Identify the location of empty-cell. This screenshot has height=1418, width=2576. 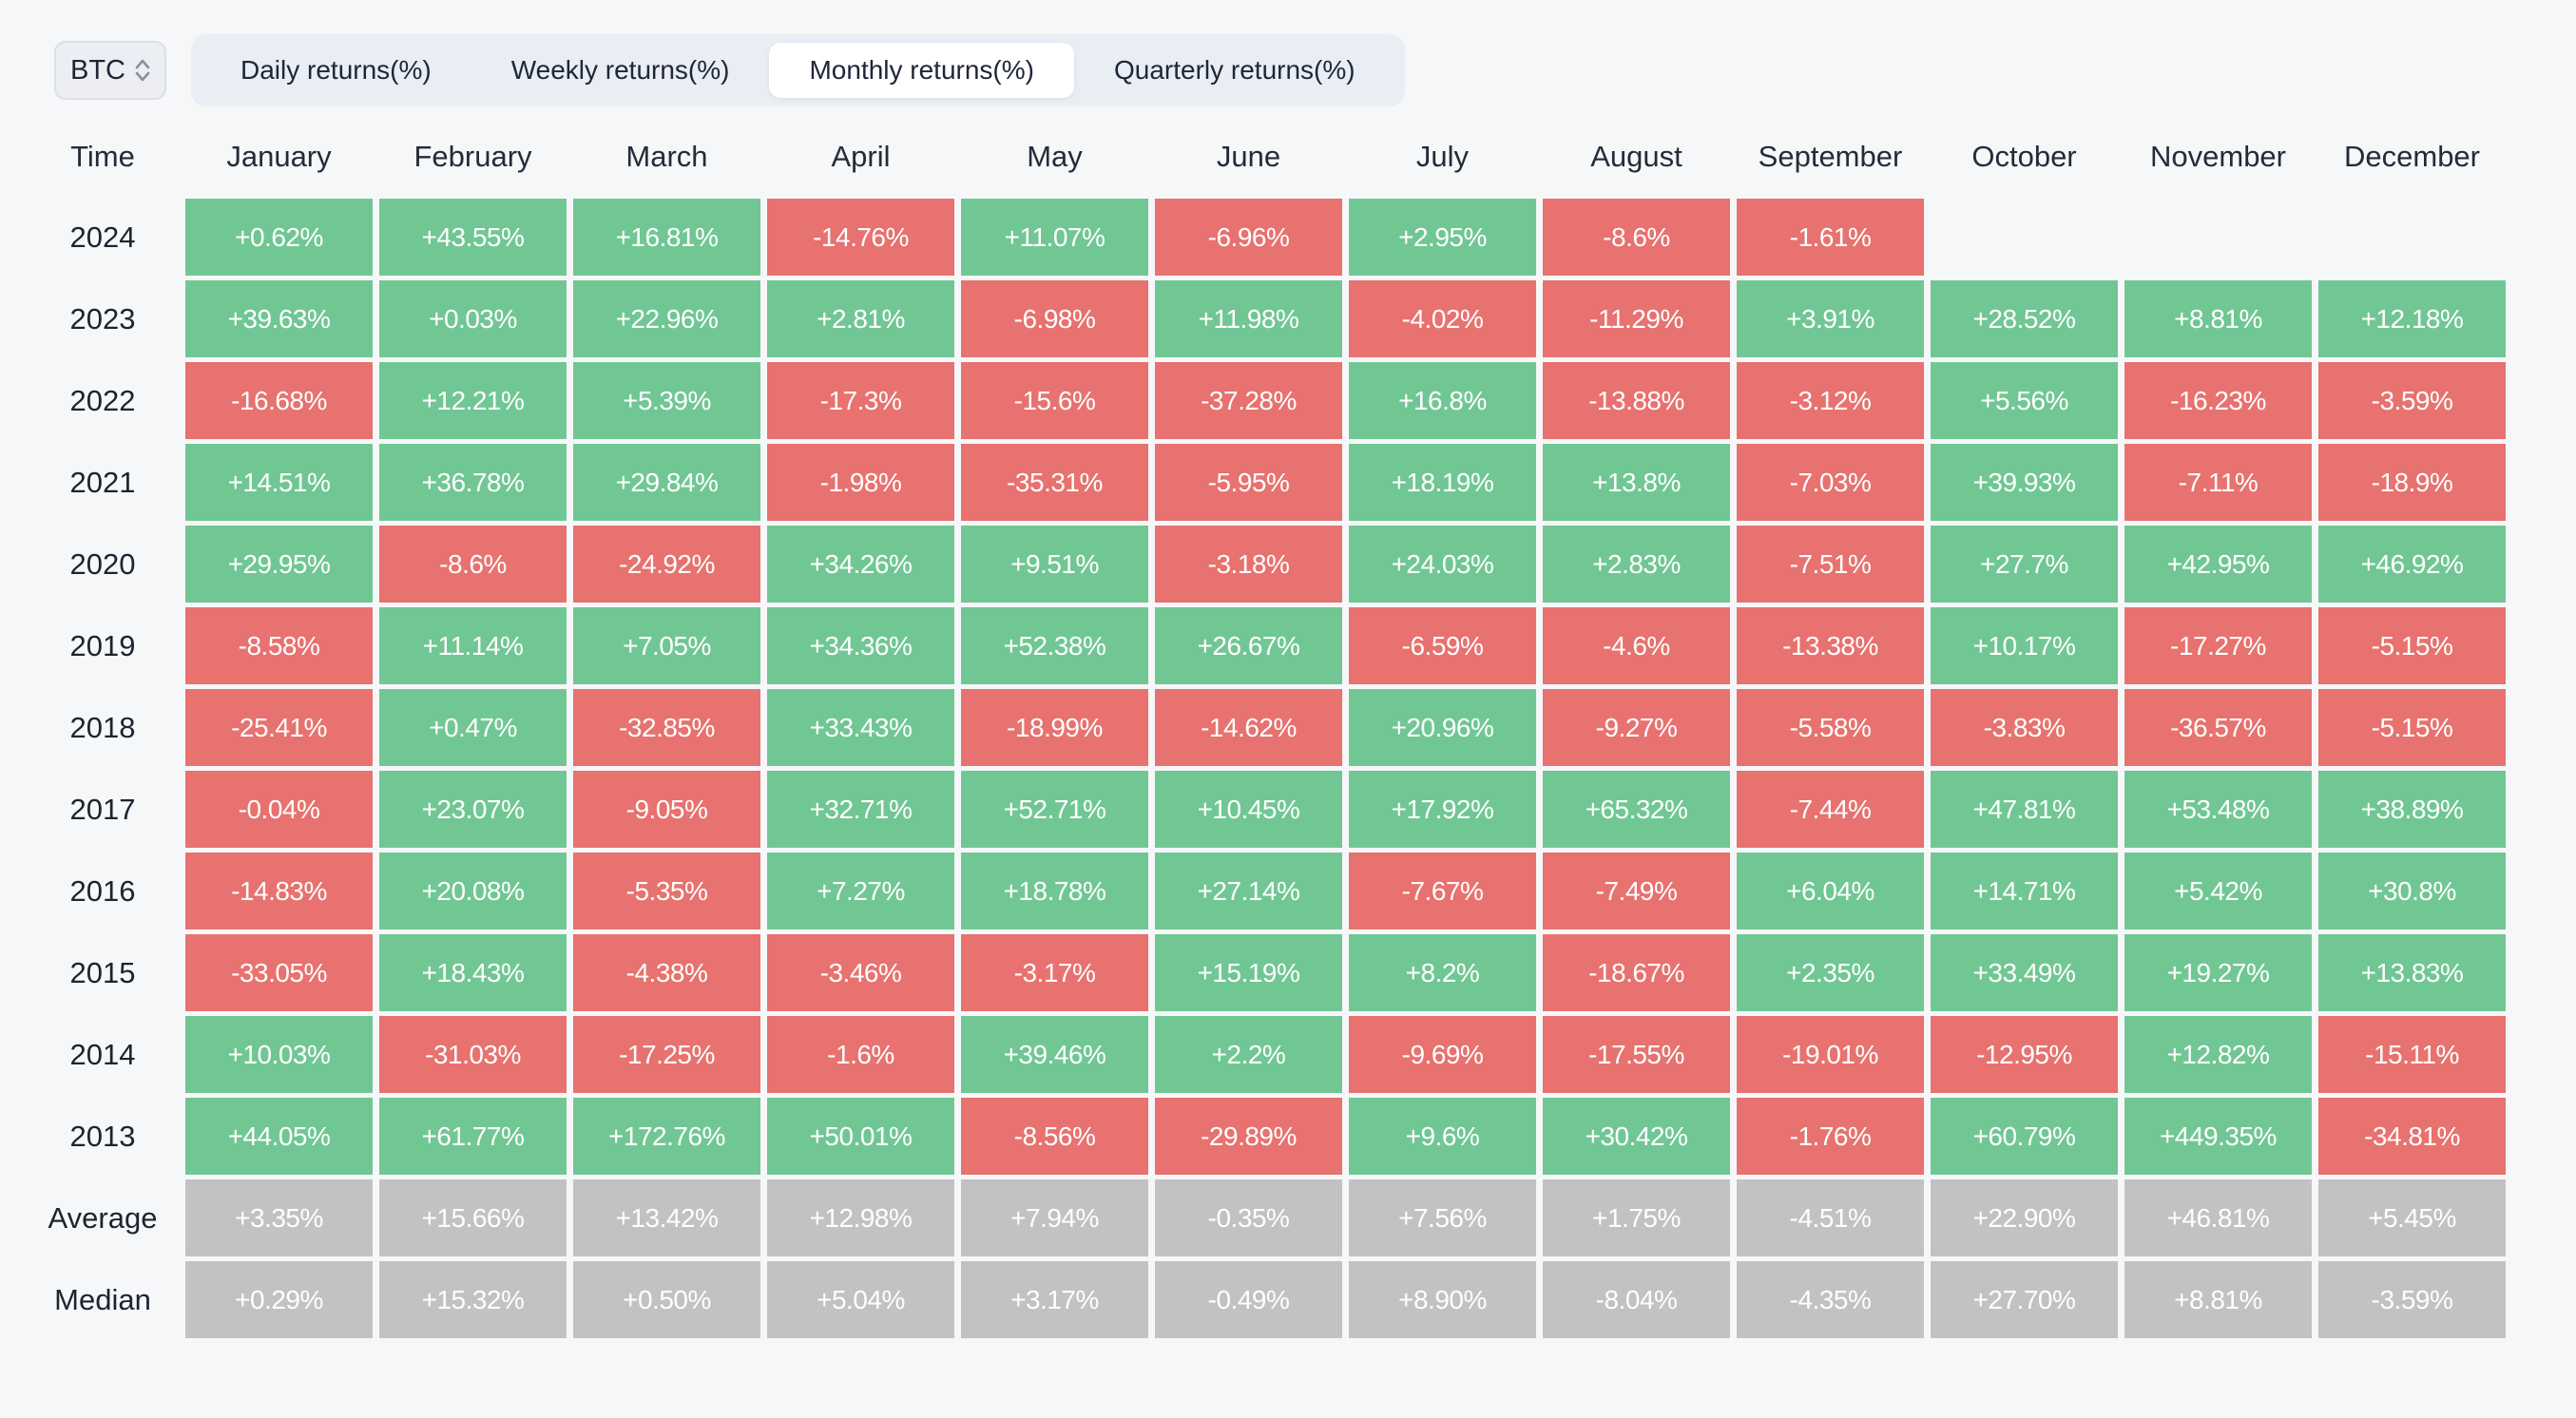
(2218, 237).